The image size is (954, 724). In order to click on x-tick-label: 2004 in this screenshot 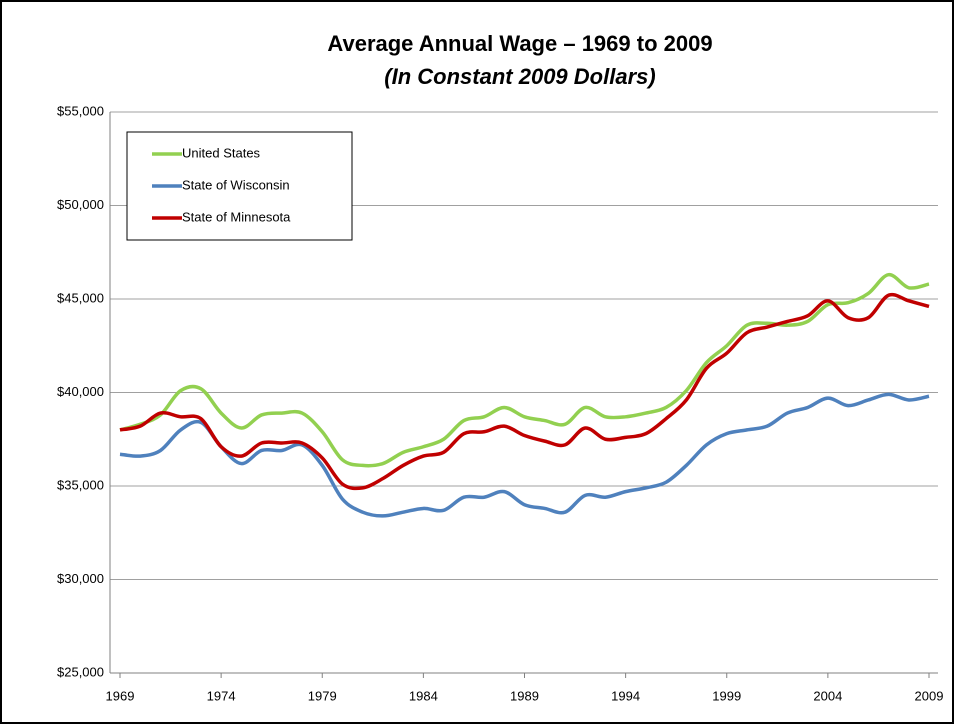, I will do `click(827, 695)`.